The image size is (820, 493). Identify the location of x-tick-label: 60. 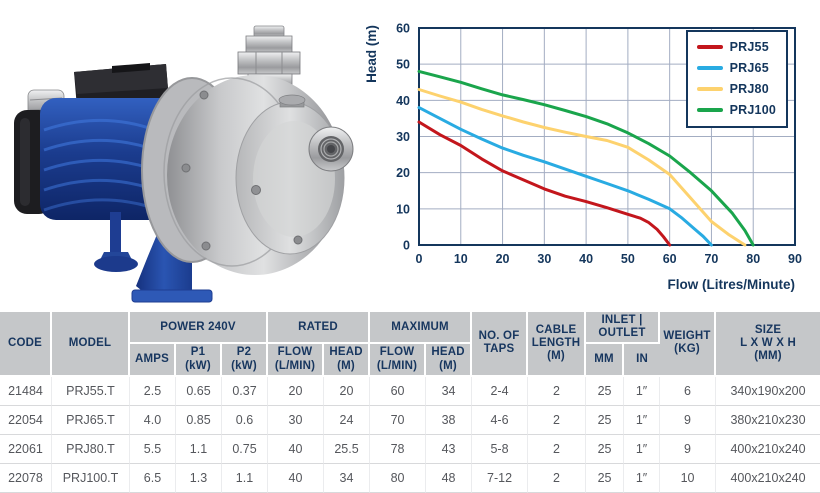
(670, 259).